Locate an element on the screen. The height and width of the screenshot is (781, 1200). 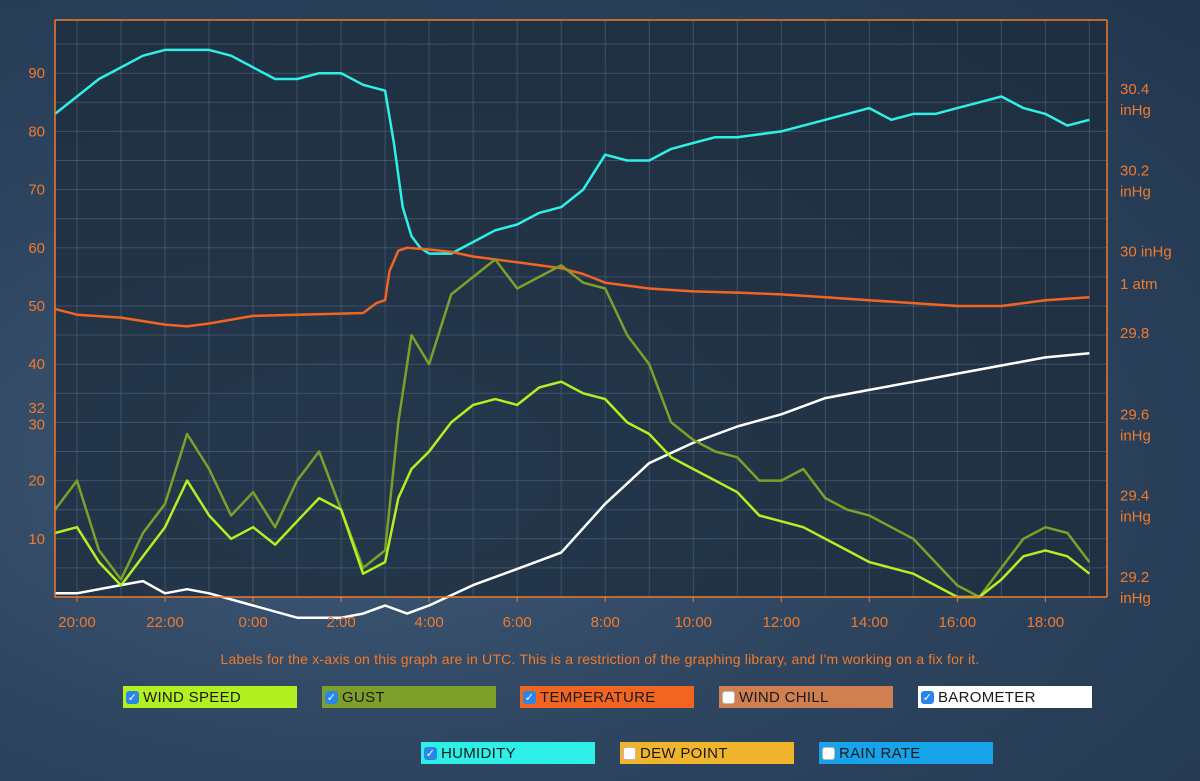
legend-humidity: ✓ HUMIDITY is located at coordinates (508, 753).